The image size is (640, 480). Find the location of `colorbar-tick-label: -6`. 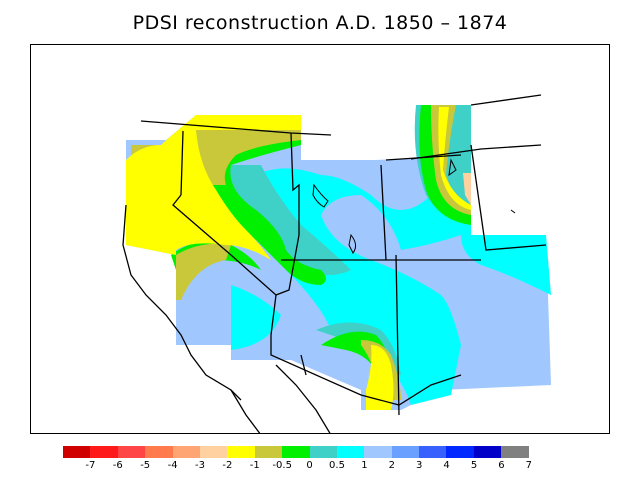

colorbar-tick-label: -6 is located at coordinates (117, 465).